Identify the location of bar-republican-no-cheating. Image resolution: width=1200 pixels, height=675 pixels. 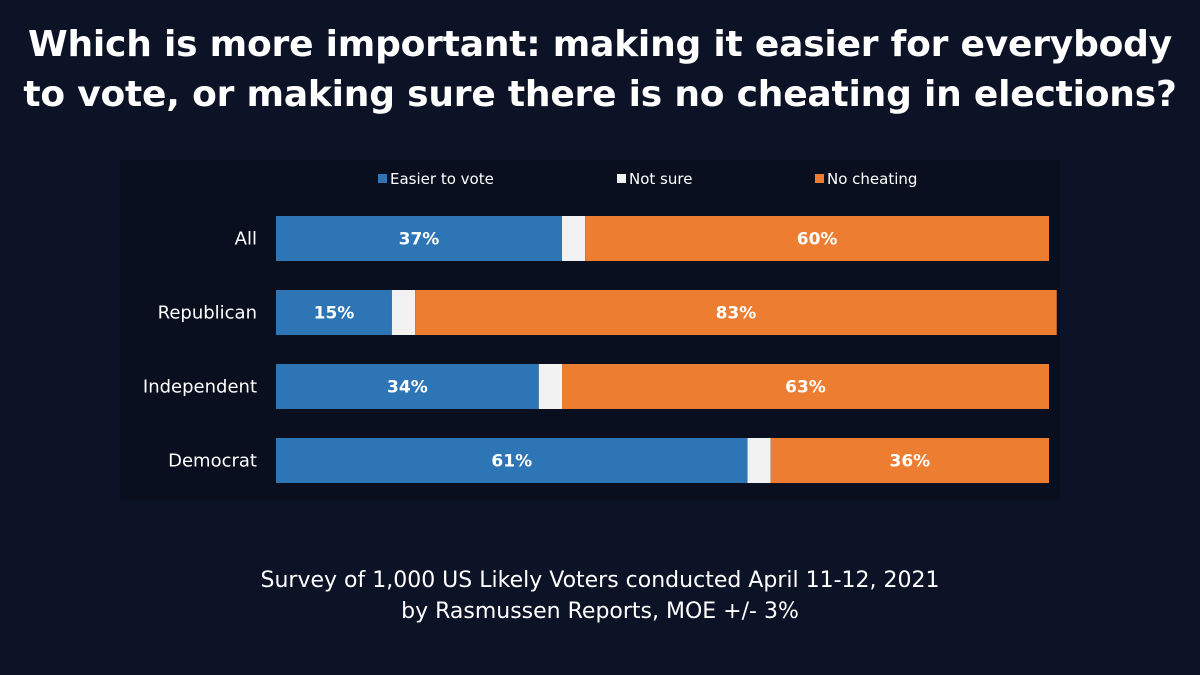
(736, 312).